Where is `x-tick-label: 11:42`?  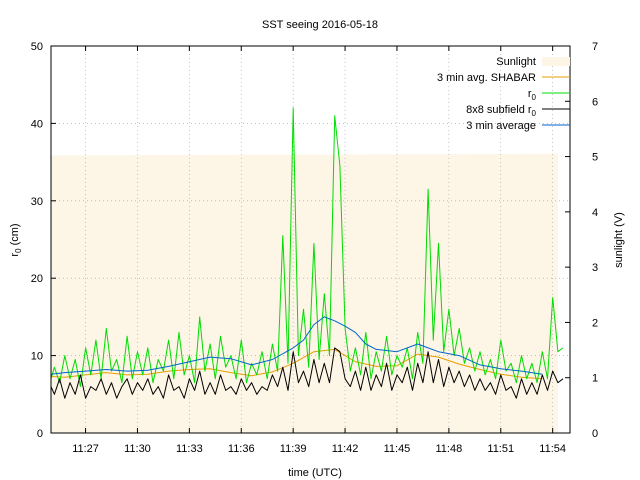 x-tick-label: 11:42 is located at coordinates (345, 449).